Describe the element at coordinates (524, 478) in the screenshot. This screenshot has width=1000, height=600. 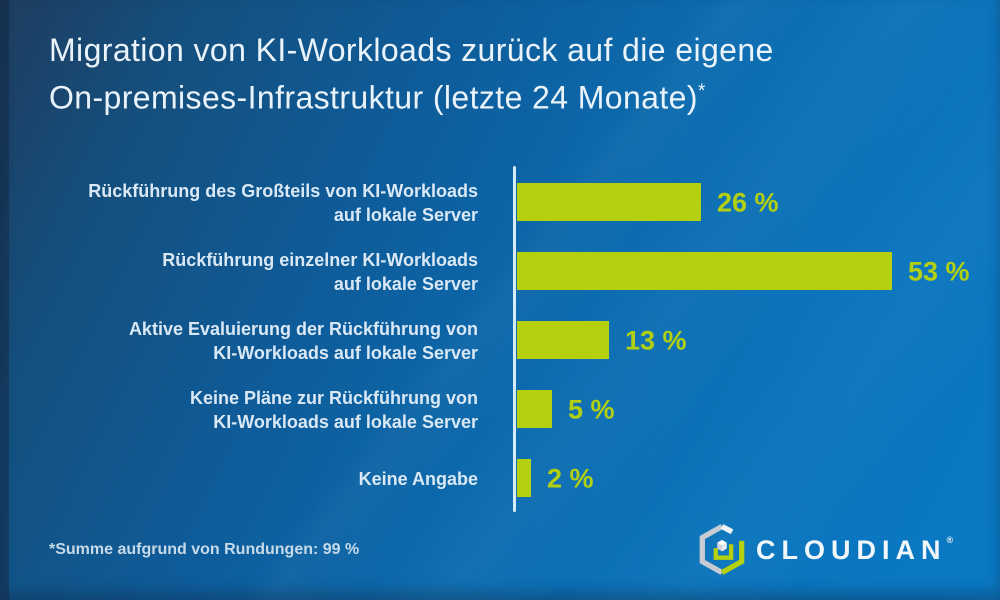
I see `bar-2pct` at that location.